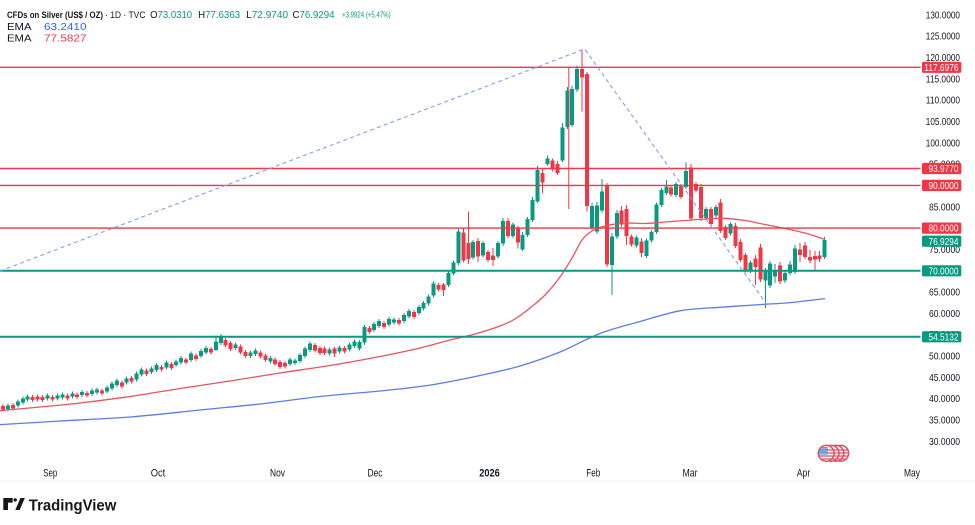  What do you see at coordinates (267, 15) in the screenshot?
I see `svg-text: L72.9740` at bounding box center [267, 15].